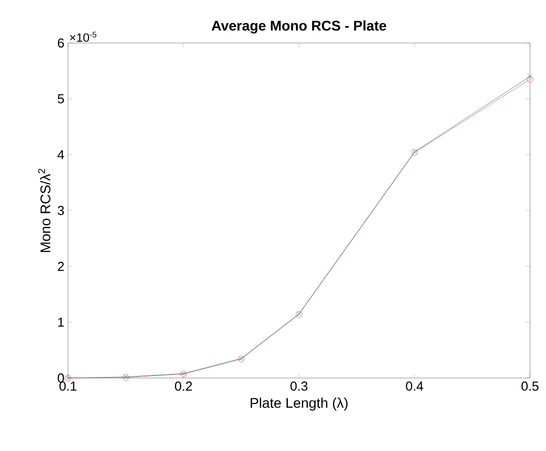  What do you see at coordinates (61, 155) in the screenshot?
I see `y-tick-label: 4` at bounding box center [61, 155].